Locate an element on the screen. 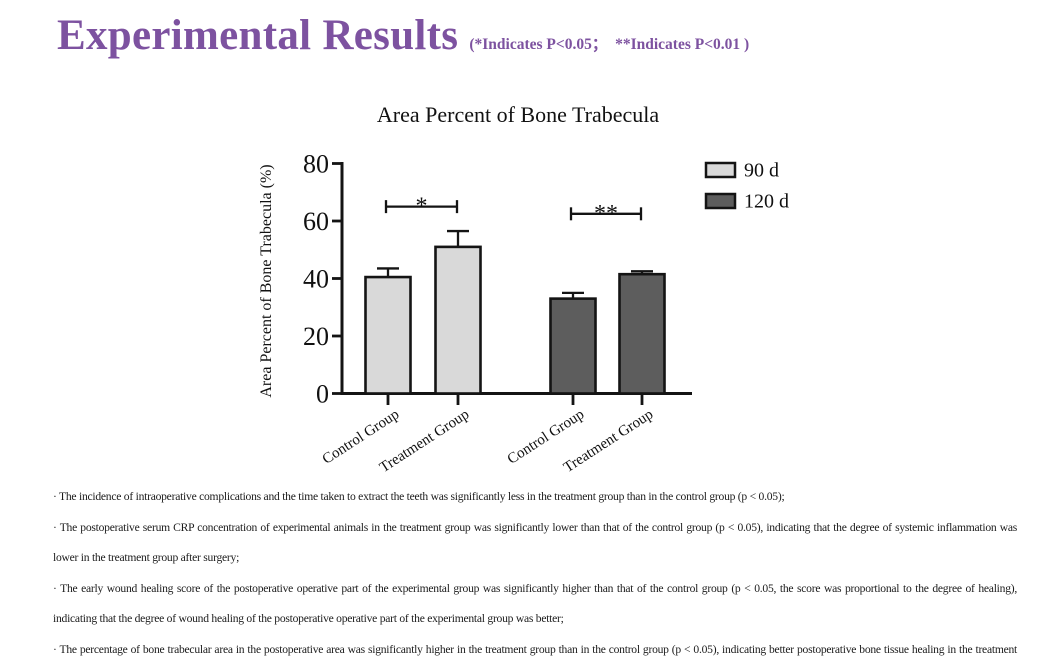  bar-control-group-120-d is located at coordinates (573, 346).